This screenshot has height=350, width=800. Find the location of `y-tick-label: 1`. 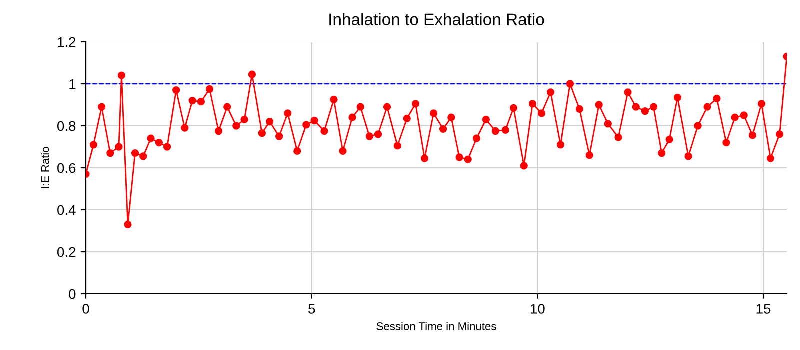

y-tick-label: 1 is located at coordinates (73, 84).